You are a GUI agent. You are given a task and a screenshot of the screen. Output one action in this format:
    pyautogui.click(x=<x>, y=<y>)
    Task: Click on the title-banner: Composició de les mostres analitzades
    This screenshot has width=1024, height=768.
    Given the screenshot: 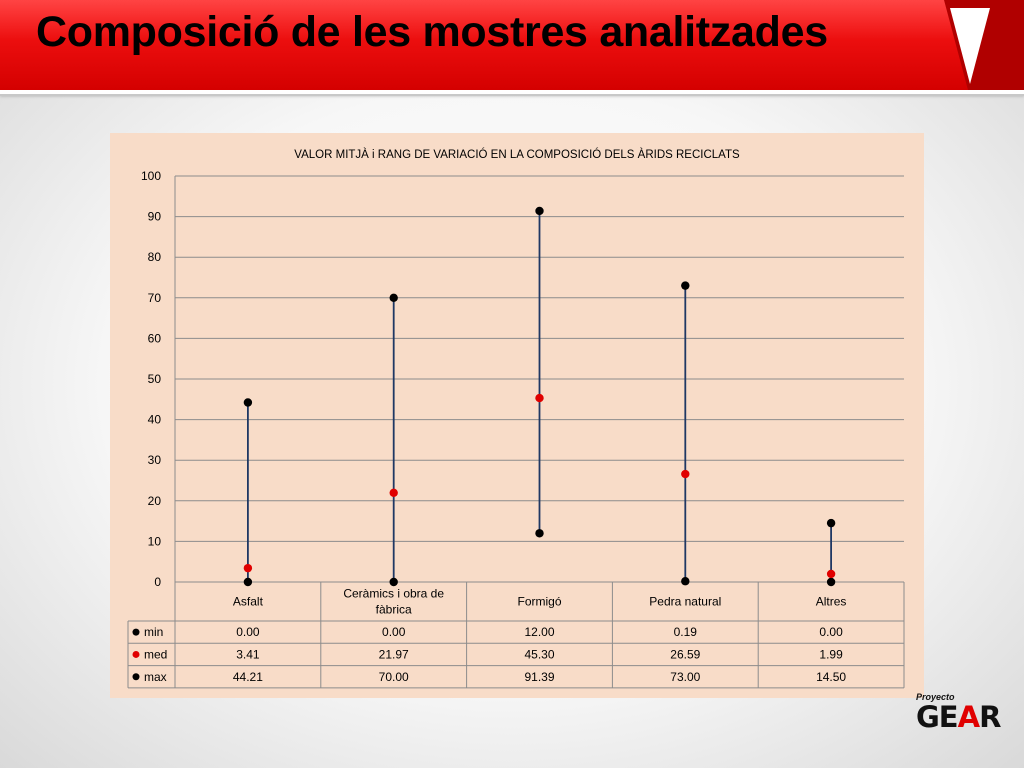 What is the action you would take?
    pyautogui.click(x=512, y=47)
    